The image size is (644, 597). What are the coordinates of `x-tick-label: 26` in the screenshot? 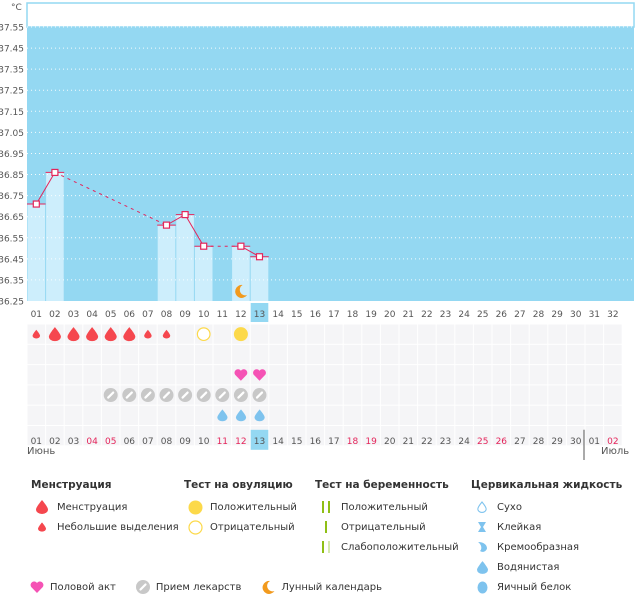 It's located at (502, 315).